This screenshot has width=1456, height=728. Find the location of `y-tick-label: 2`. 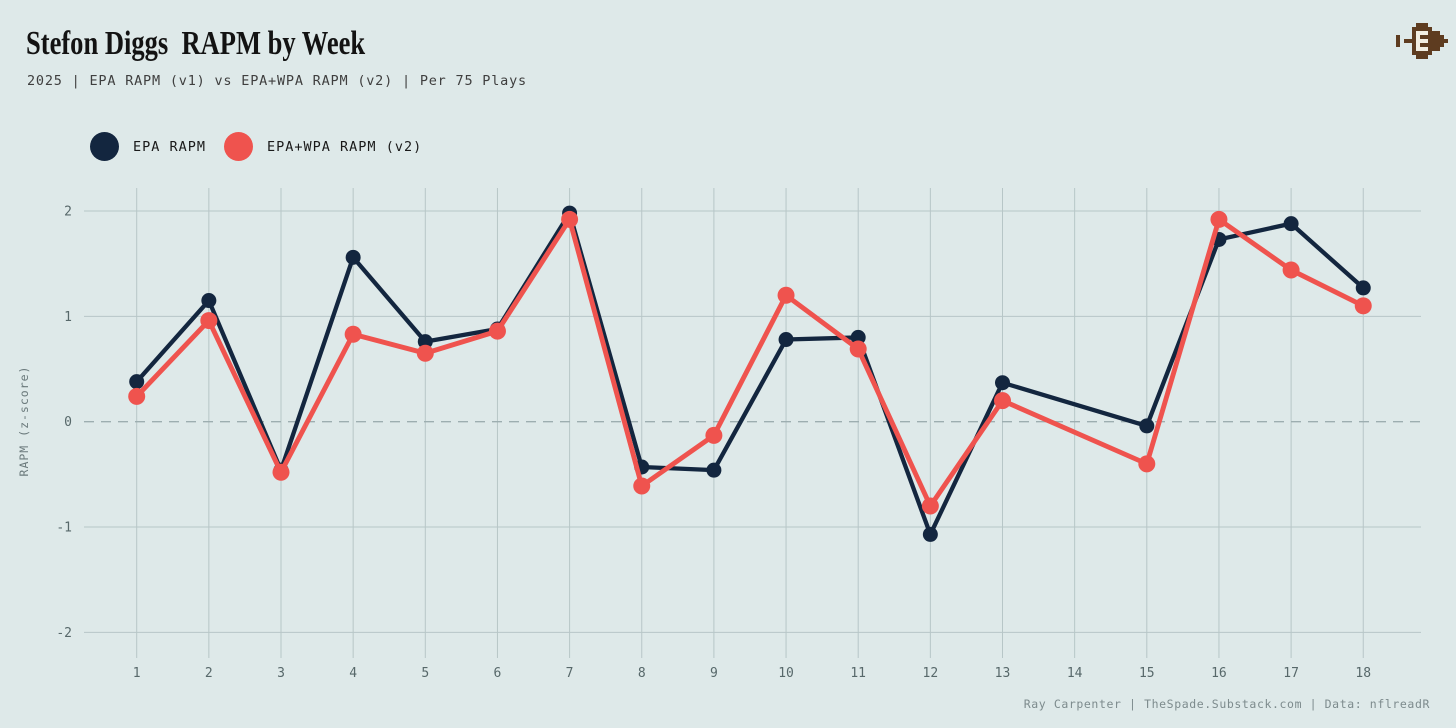

y-tick-label: 2 is located at coordinates (68, 212).